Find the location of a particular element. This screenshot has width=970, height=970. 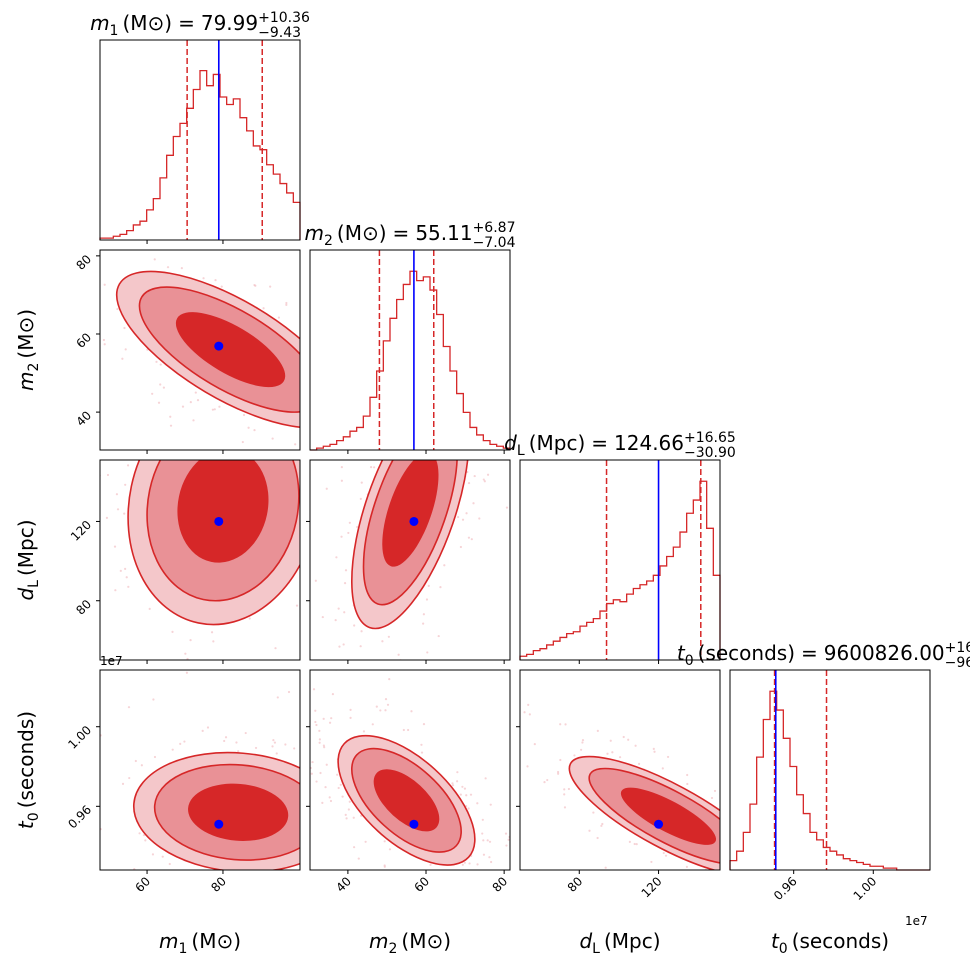

x-tick-label: 1.00 is located at coordinates (865, 888).